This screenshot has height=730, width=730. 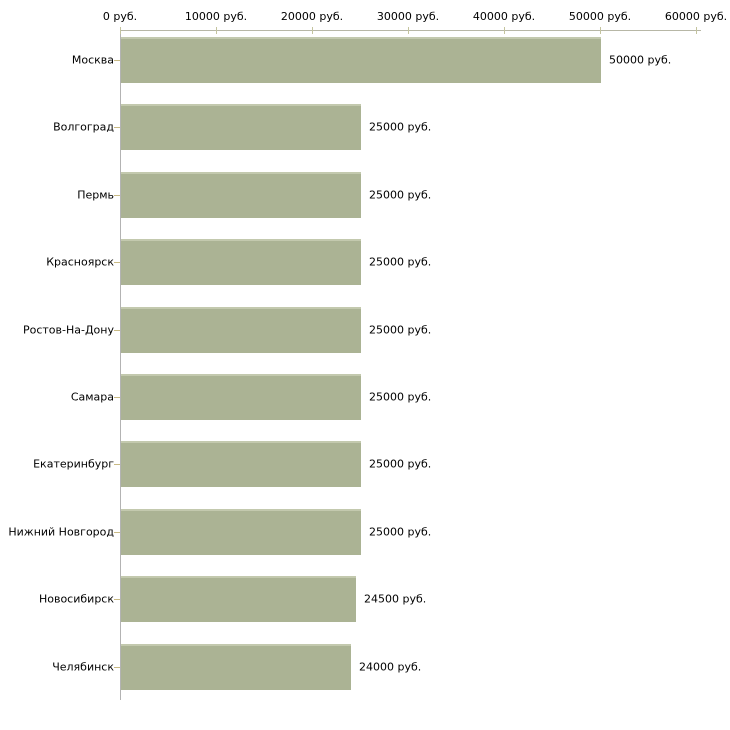 I want to click on value-label: 50000 руб., so click(x=640, y=60).